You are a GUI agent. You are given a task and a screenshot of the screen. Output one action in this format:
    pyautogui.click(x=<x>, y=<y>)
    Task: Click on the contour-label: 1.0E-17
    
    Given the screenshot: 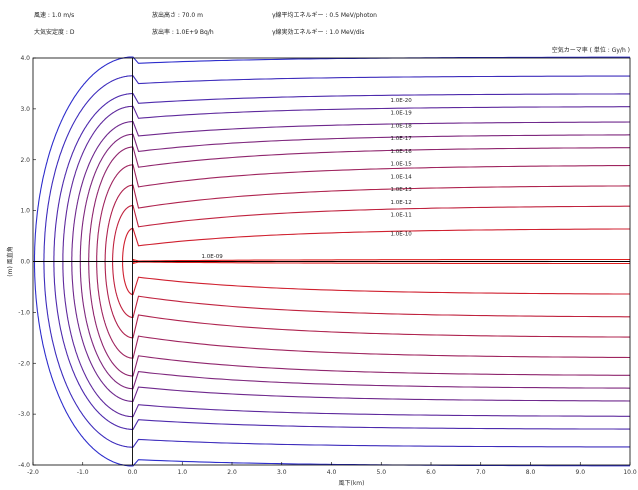 What is the action you would take?
    pyautogui.click(x=402, y=139)
    